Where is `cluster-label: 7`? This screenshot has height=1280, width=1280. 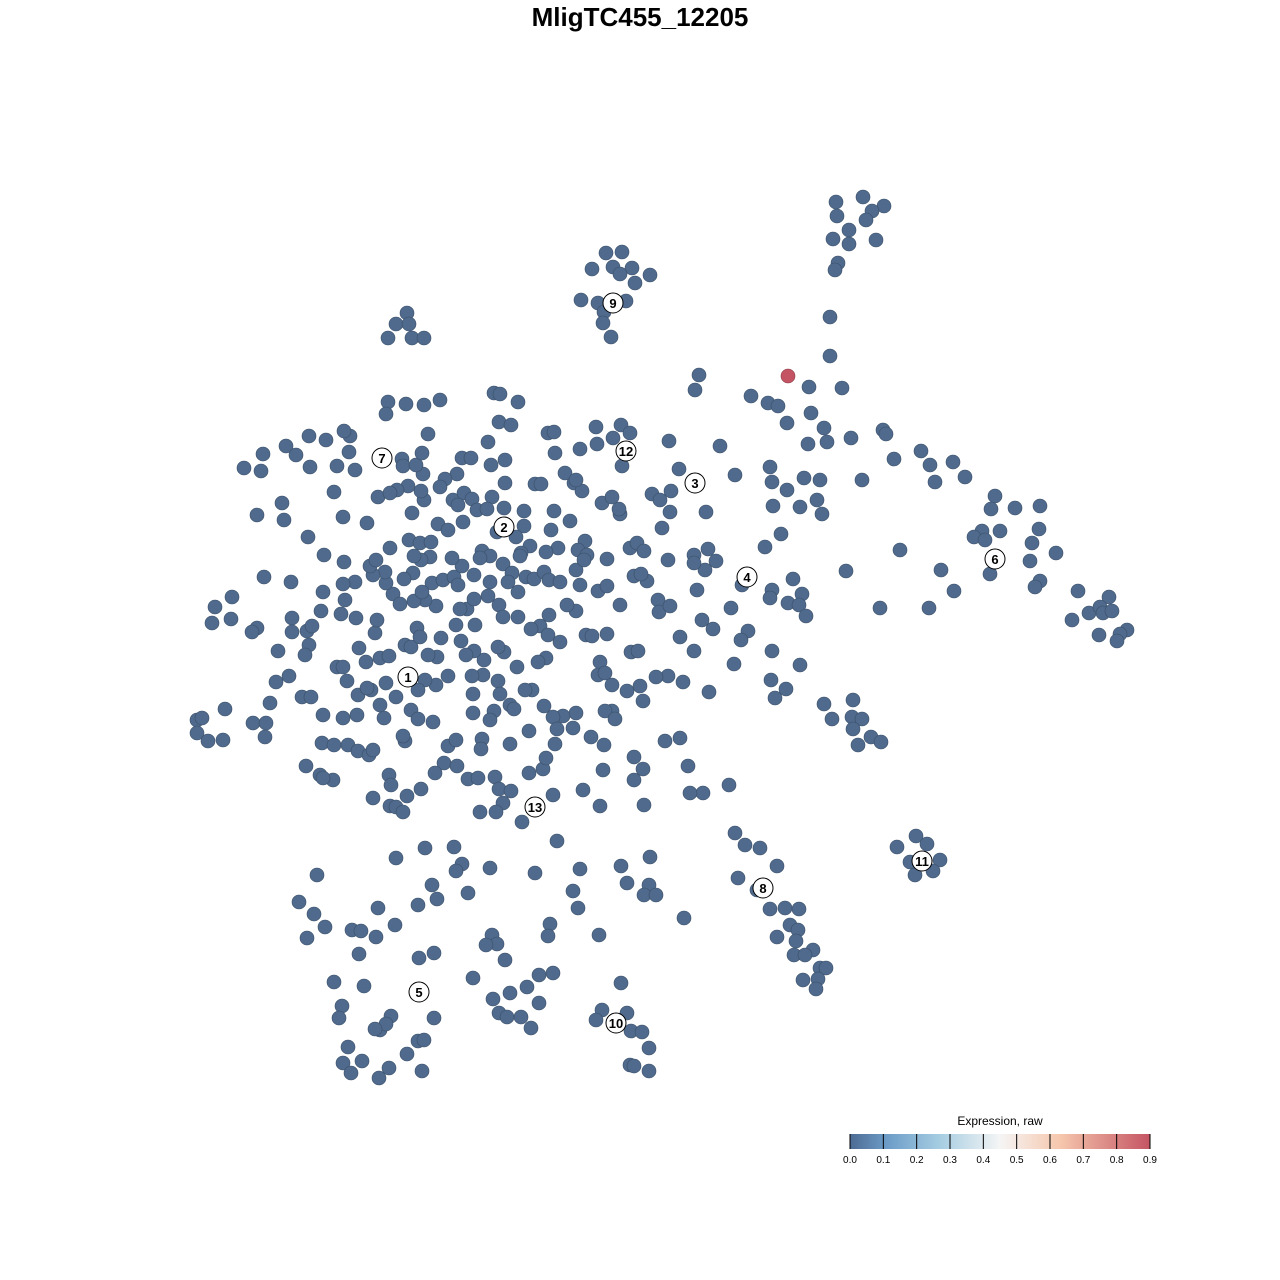 cluster-label: 7 is located at coordinates (382, 458).